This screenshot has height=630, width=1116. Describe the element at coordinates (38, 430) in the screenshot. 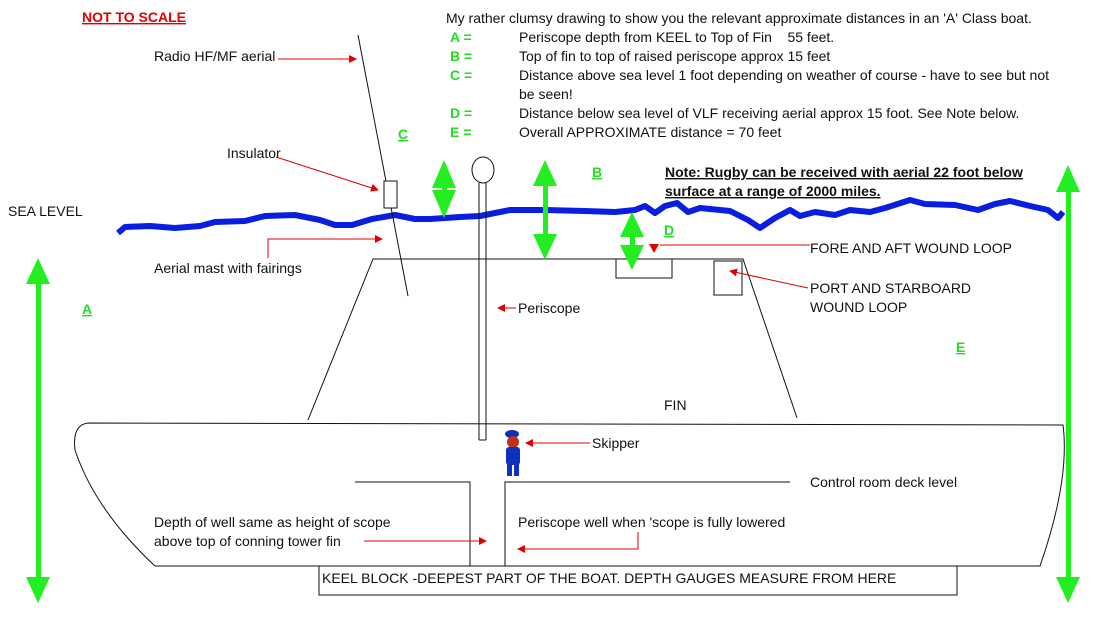

I see `dimension-arrow-a` at that location.